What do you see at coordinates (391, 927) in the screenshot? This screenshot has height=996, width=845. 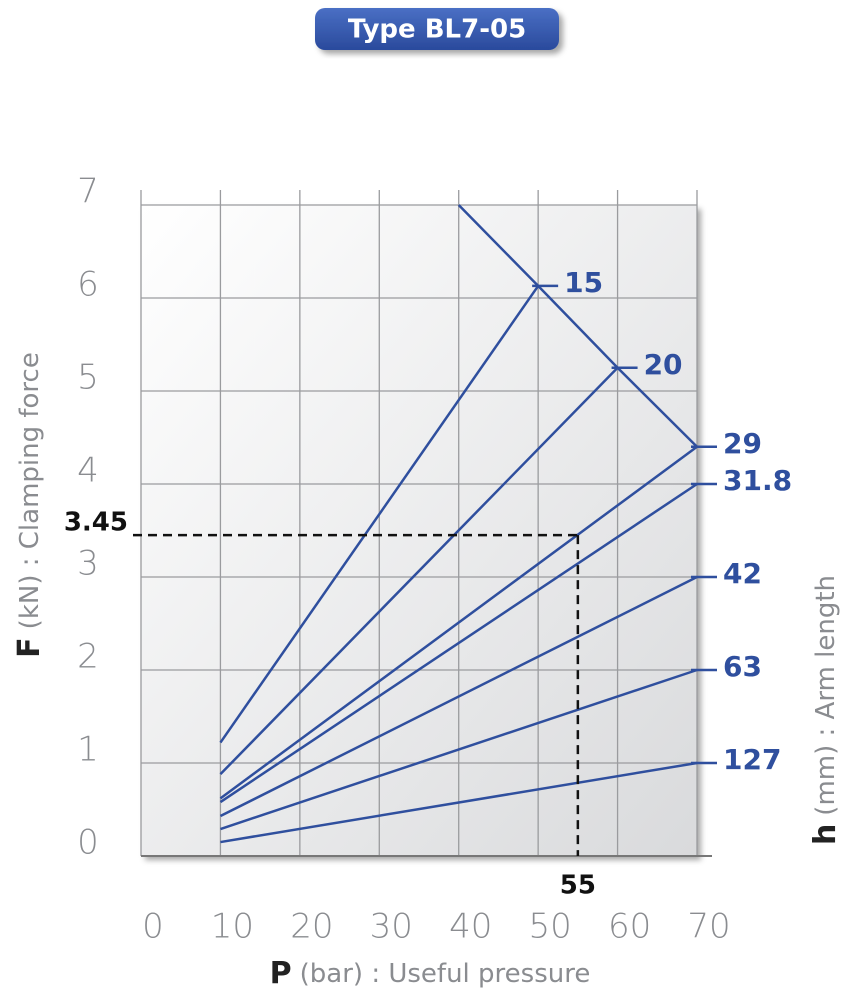 I see `x-tick-label: 30` at bounding box center [391, 927].